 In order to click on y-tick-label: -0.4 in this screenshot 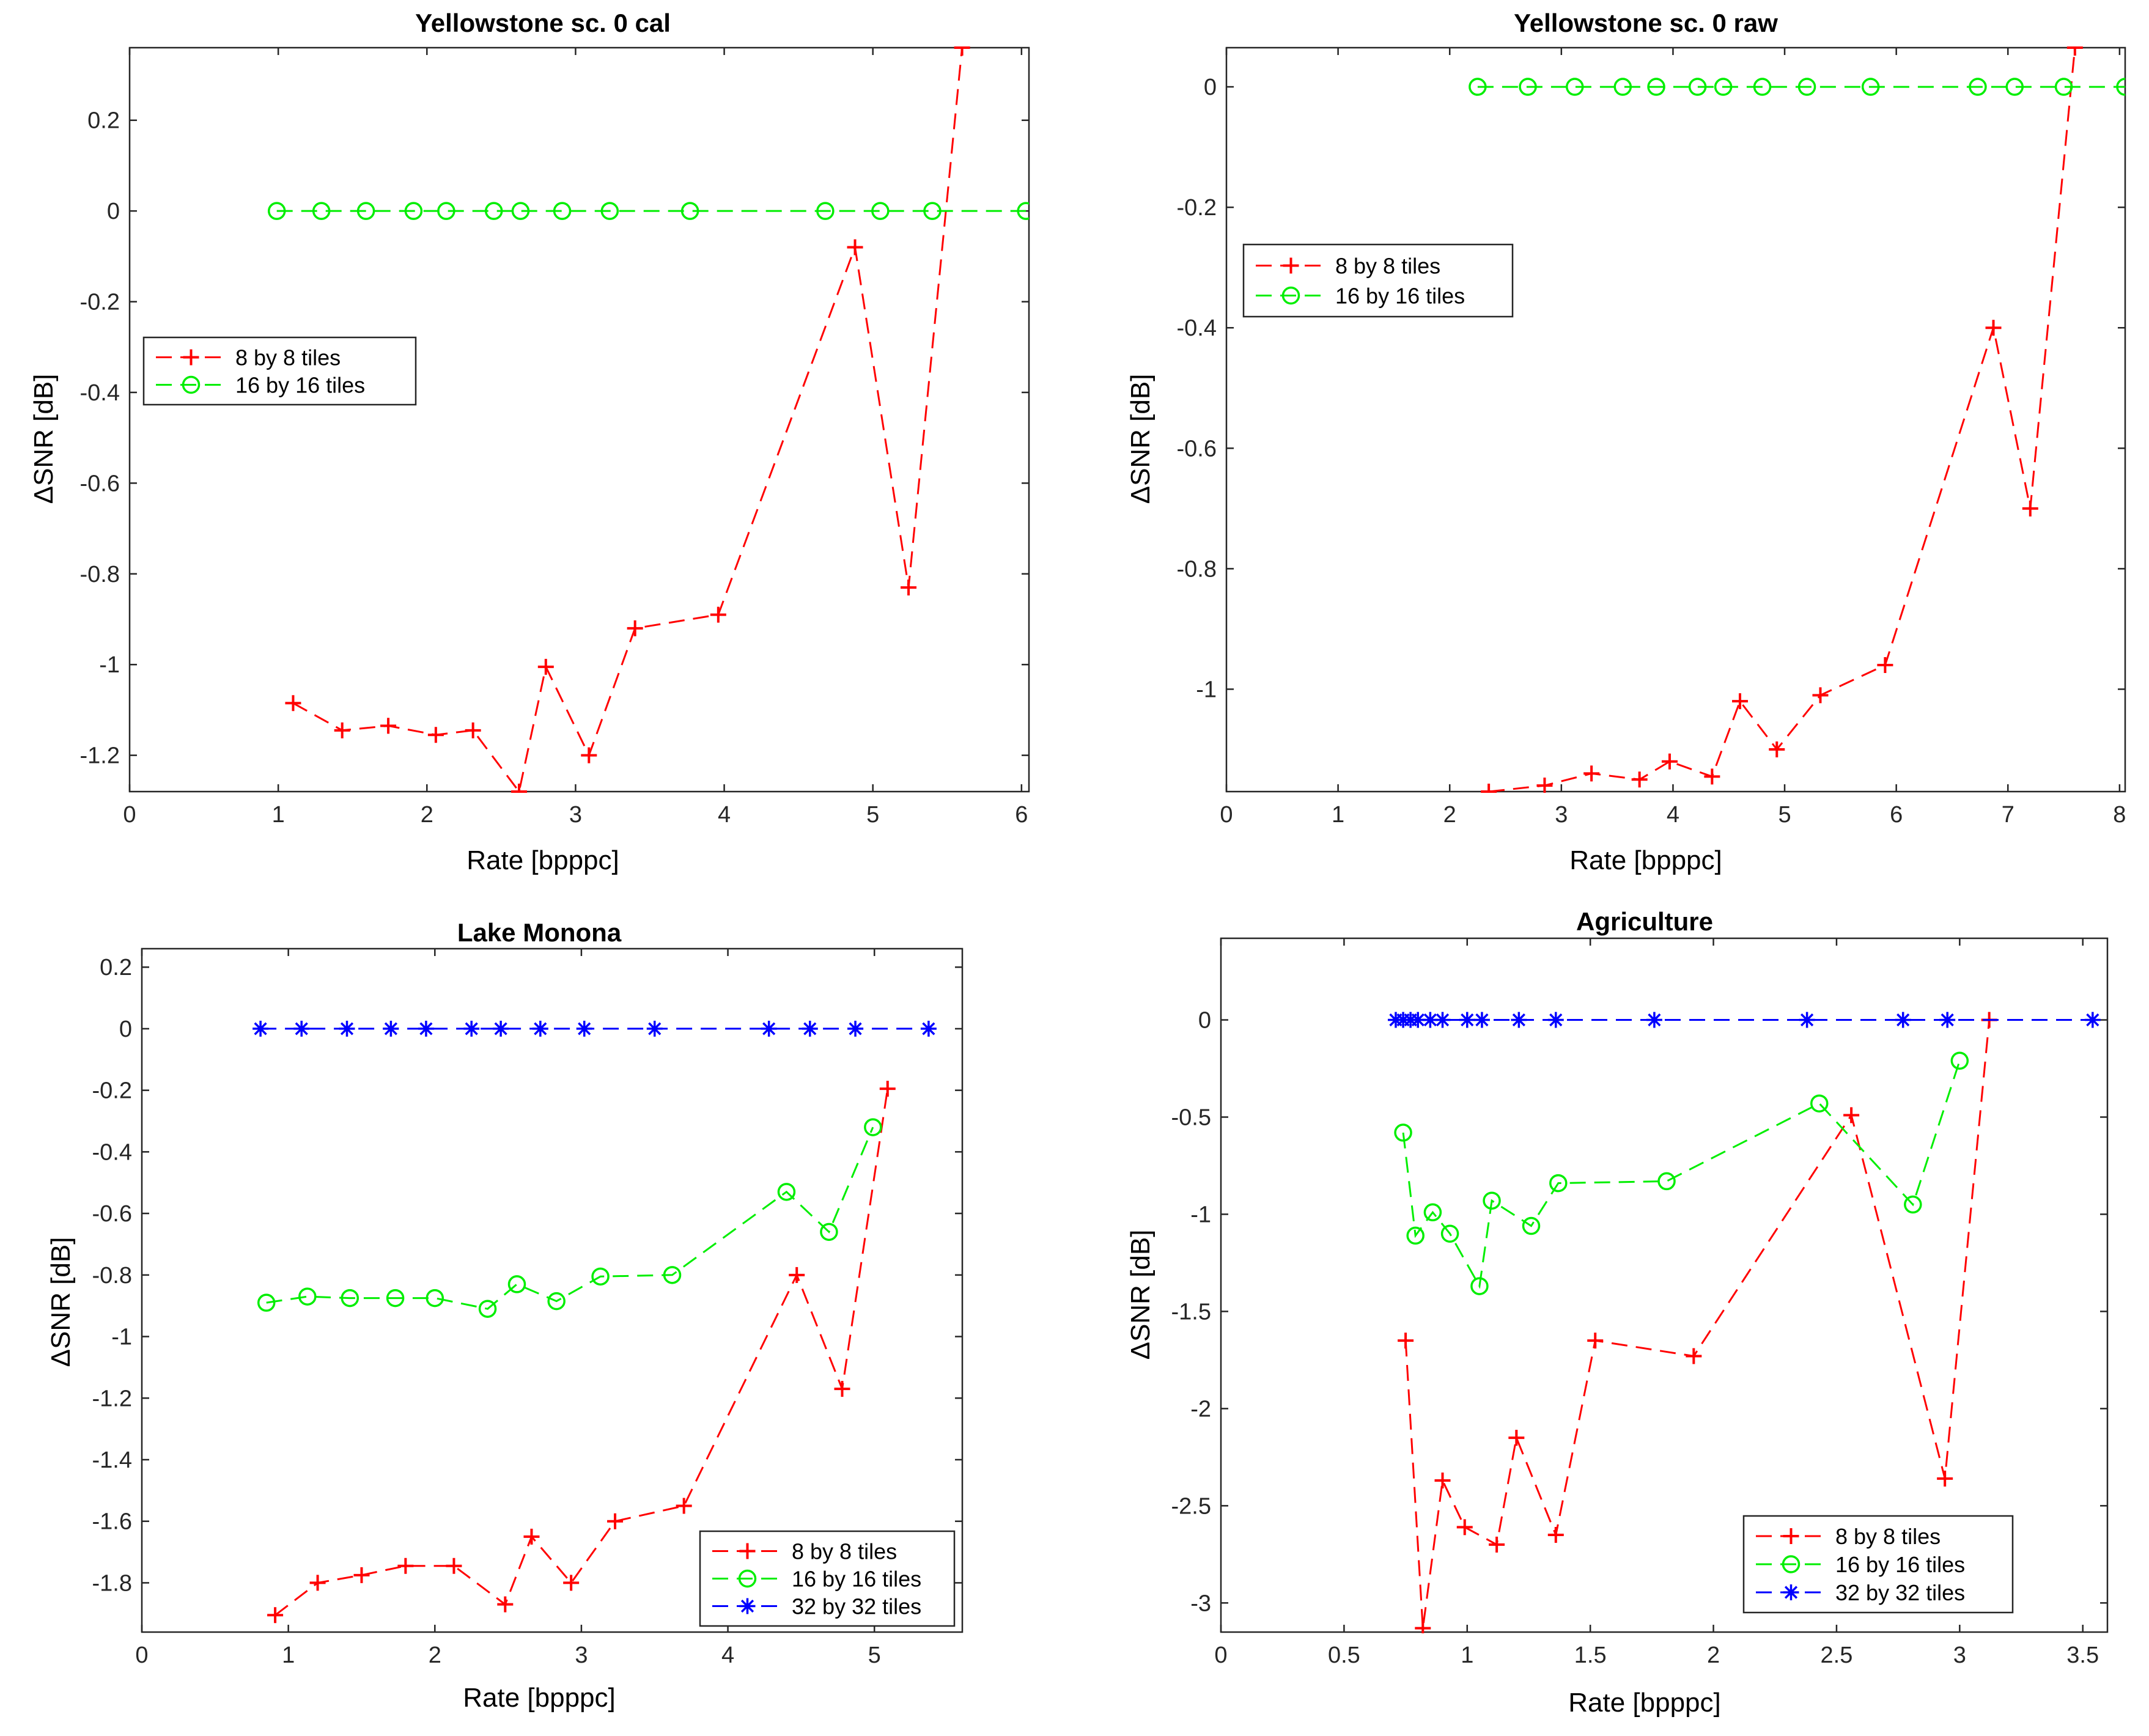, I will do `click(100, 393)`.